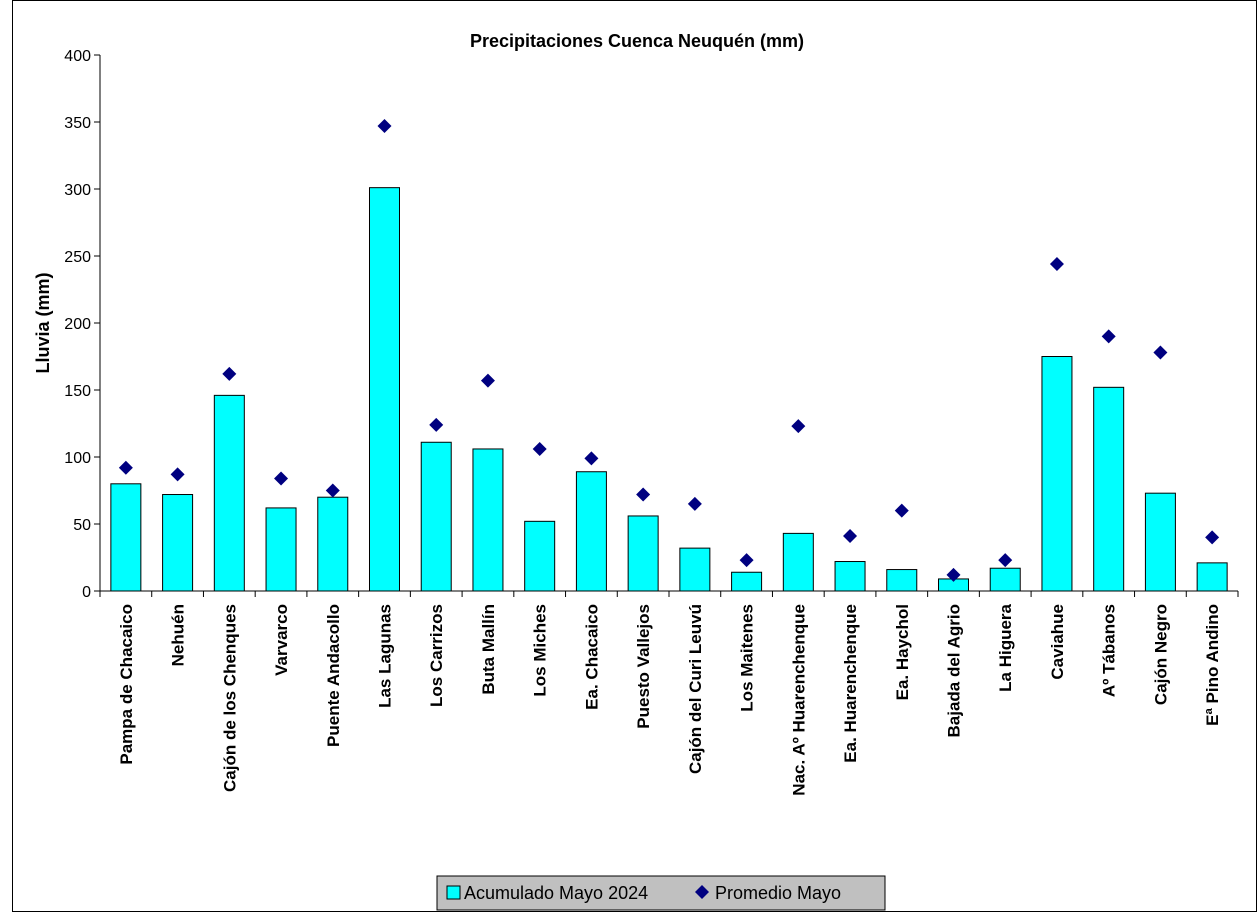 This screenshot has width=1260, height=915. Describe the element at coordinates (126, 684) in the screenshot. I see `x-tick-label: Pampa de Chacaico` at that location.